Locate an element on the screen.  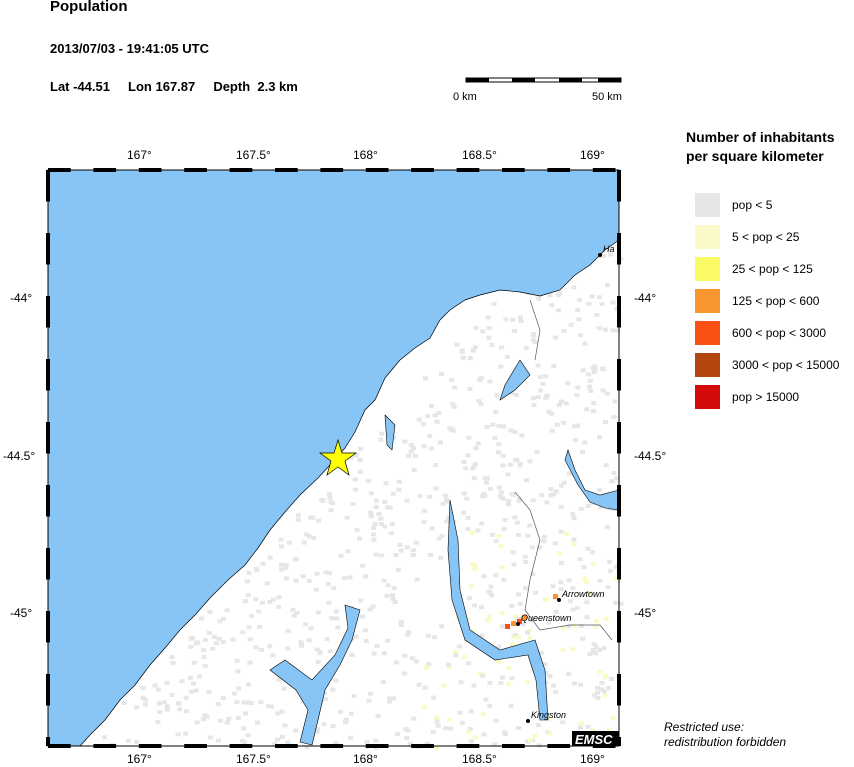
town-label: Ha is located at coordinates (609, 249).